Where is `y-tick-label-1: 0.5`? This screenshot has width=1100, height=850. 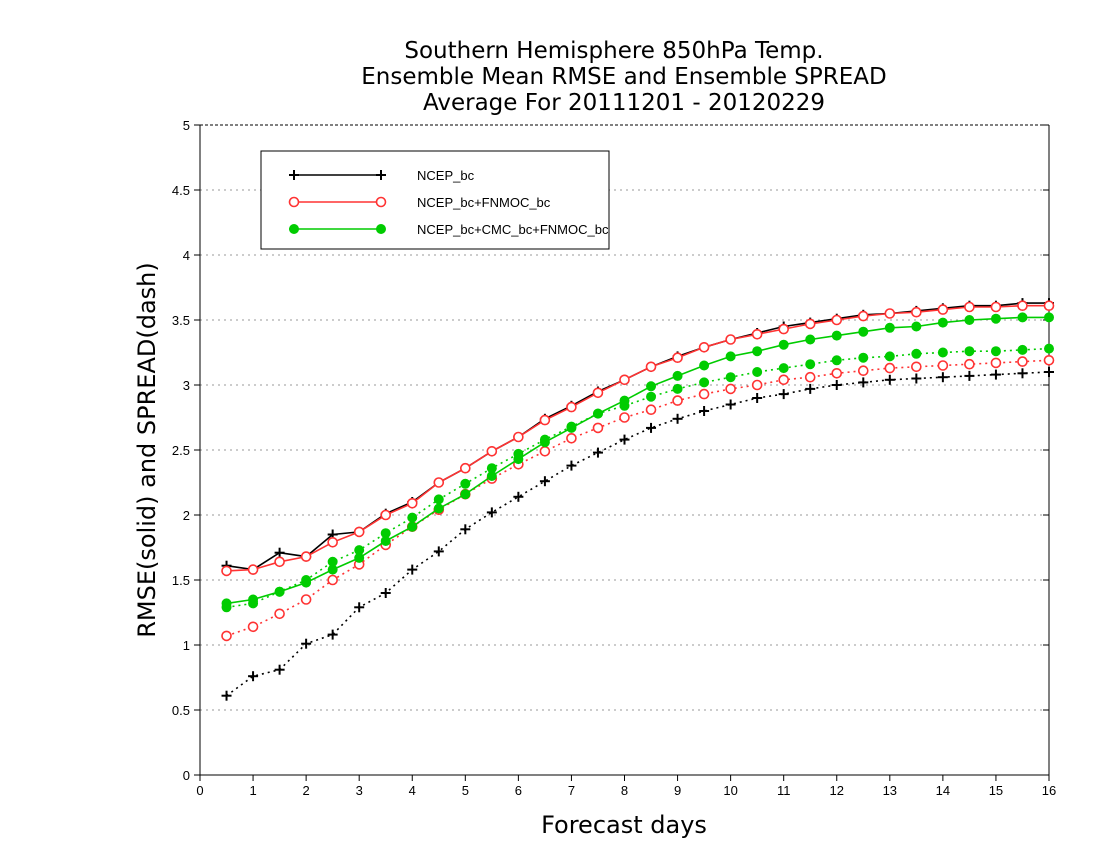 y-tick-label-1: 0.5 is located at coordinates (181, 710).